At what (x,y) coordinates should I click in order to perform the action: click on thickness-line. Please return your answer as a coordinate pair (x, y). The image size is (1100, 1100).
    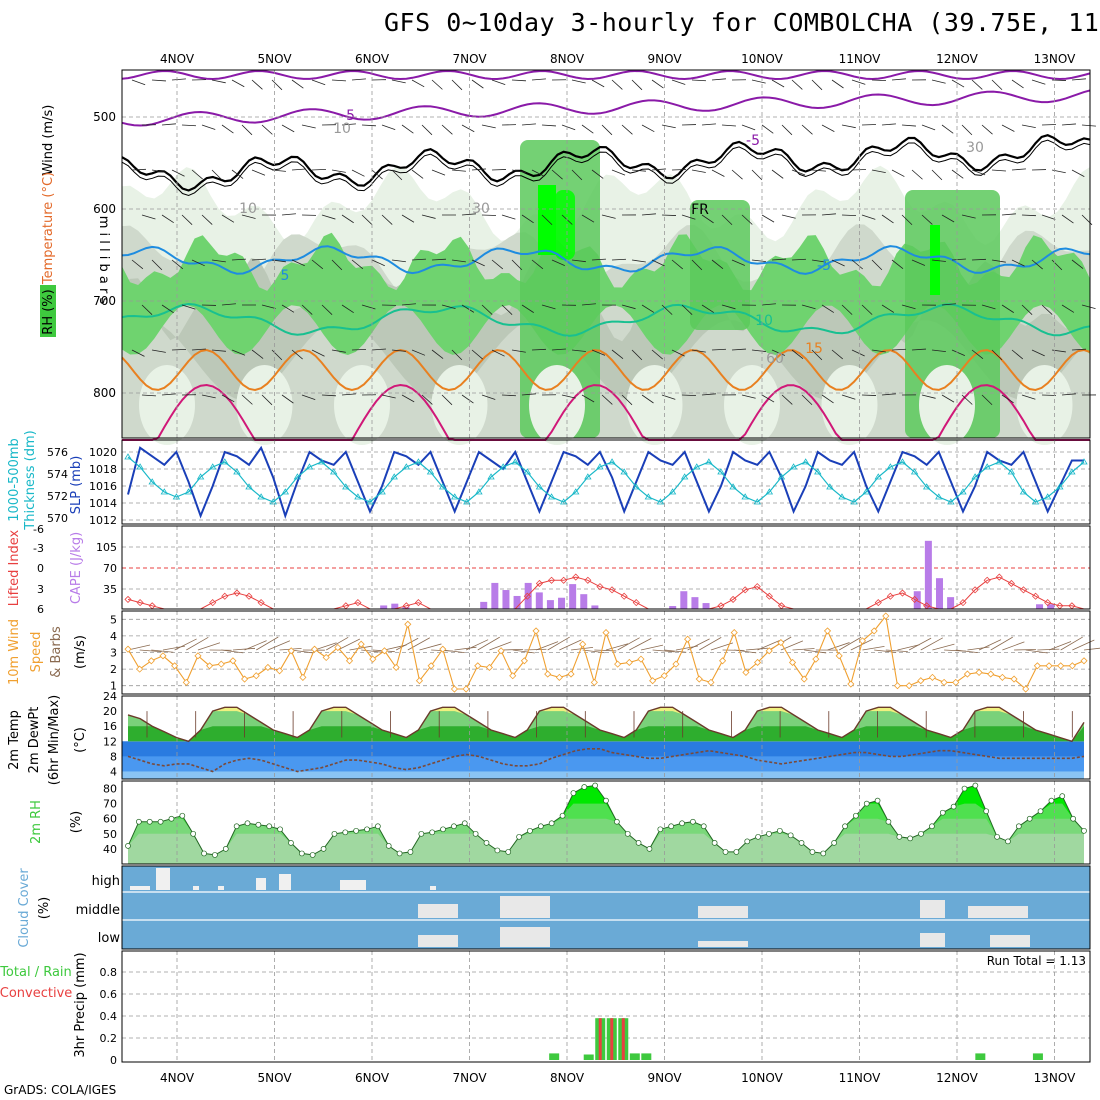
    Looking at the image, I should click on (606, 479).